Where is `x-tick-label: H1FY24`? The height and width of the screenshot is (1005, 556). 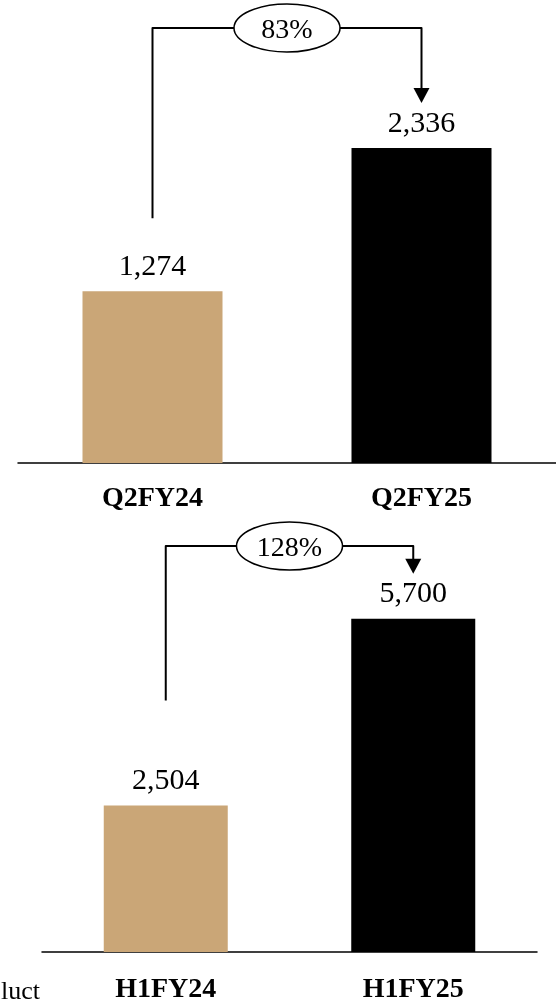
x-tick-label: H1FY24 is located at coordinates (166, 987).